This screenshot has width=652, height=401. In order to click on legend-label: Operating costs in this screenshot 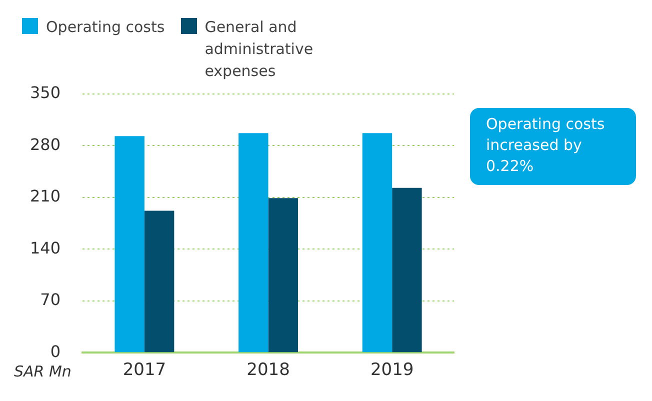, I will do `click(105, 27)`.